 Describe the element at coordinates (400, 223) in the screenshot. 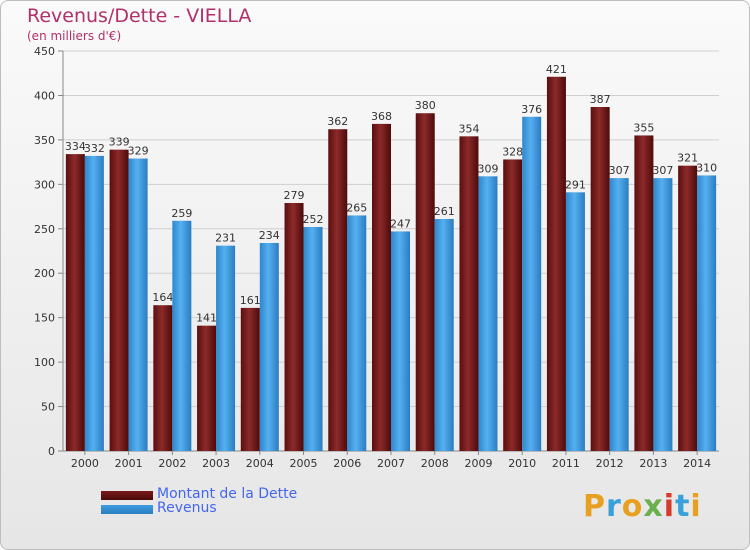

I see `data-label-revenus: 247` at that location.